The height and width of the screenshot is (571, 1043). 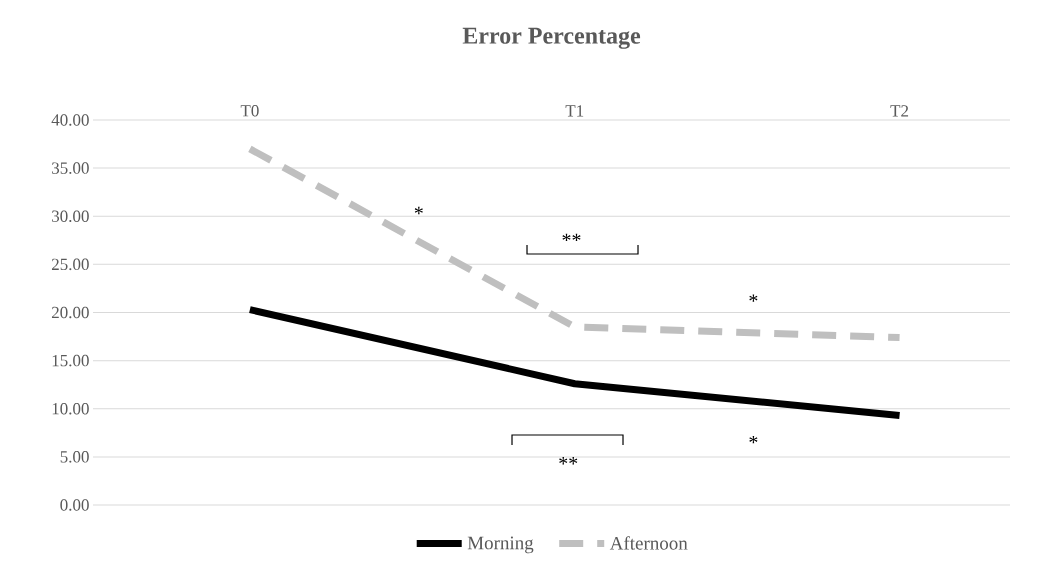 What do you see at coordinates (70, 408) in the screenshot?
I see `y-tick-label: 10.00` at bounding box center [70, 408].